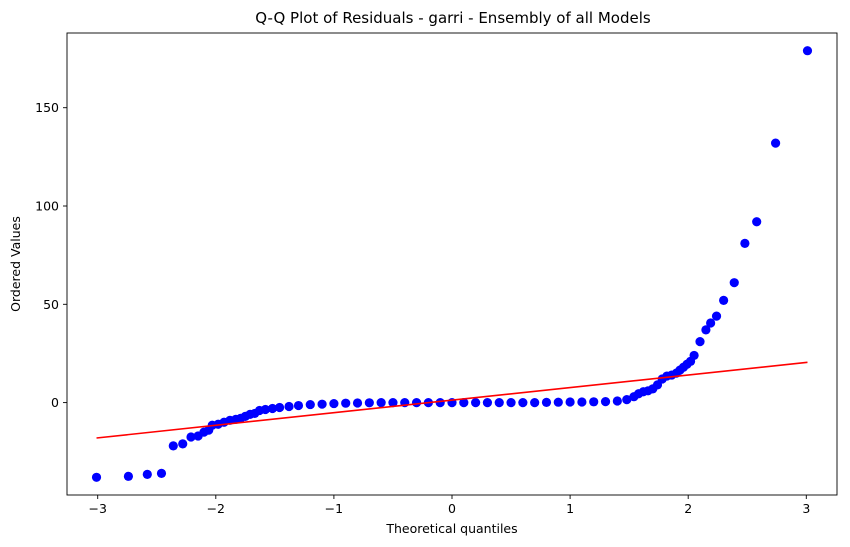 The width and height of the screenshot is (850, 547). Describe the element at coordinates (452, 508) in the screenshot. I see `x-tick-label: 0` at that location.